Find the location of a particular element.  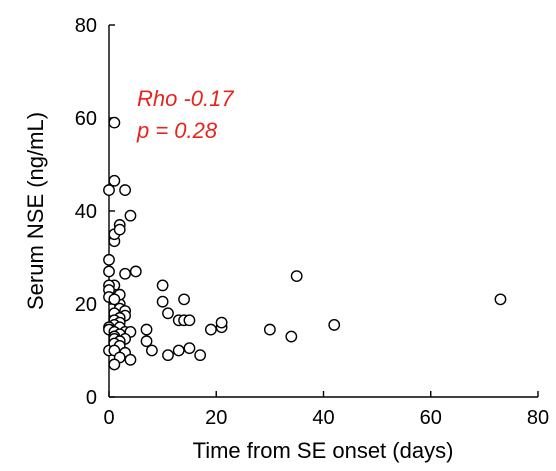

x-axis: 0 20 40 60 80 is located at coordinates (326, 410).